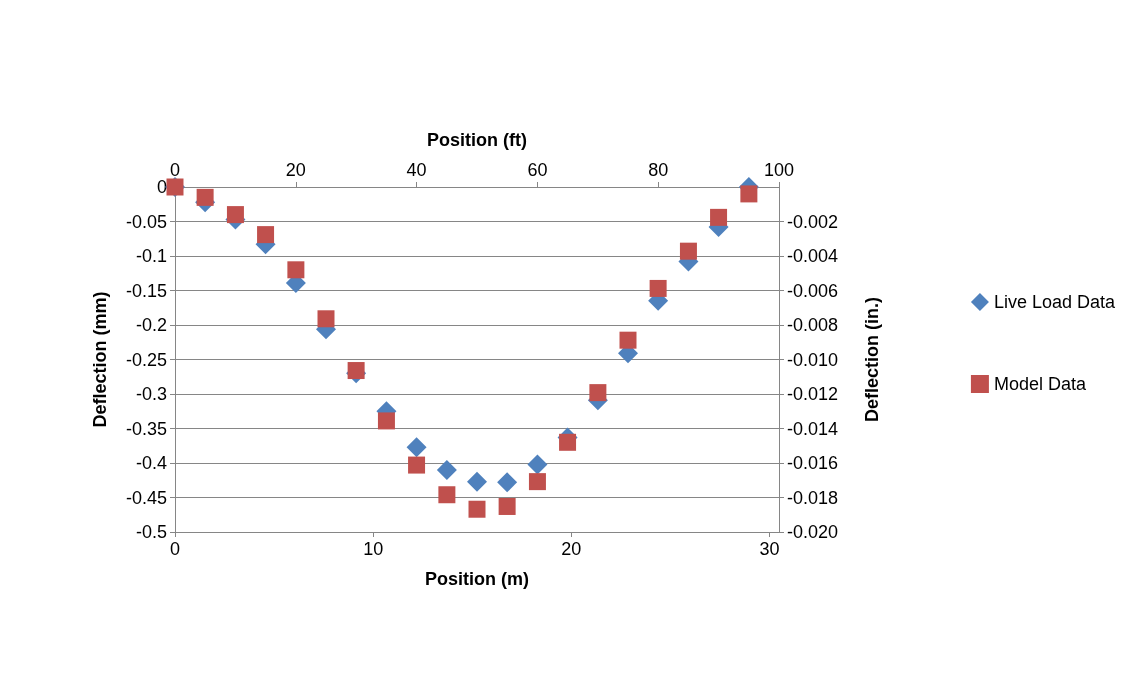 Image resolution: width=1134 pixels, height=686 pixels. I want to click on y-tick-label: -0.25, so click(146, 359).